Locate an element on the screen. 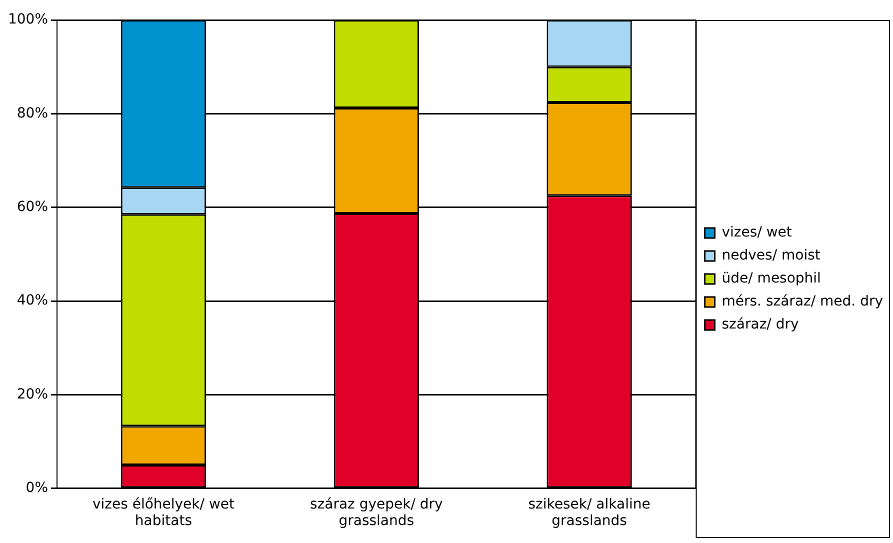  legend-label: száraz/ dry is located at coordinates (760, 324).